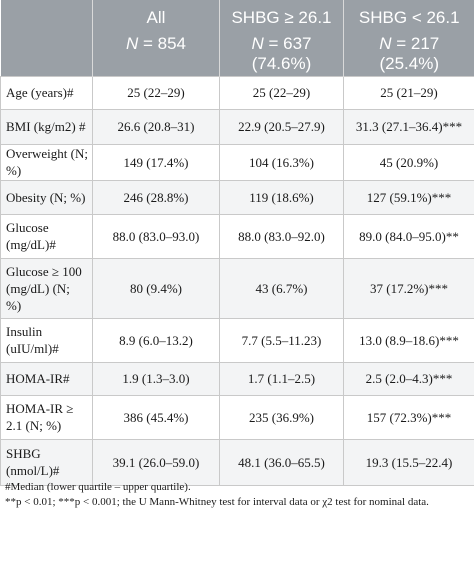 Image resolution: width=474 pixels, height=561 pixels. Describe the element at coordinates (281, 162) in the screenshot. I see `cell-shbg-high: 104 (16.3%)` at that location.